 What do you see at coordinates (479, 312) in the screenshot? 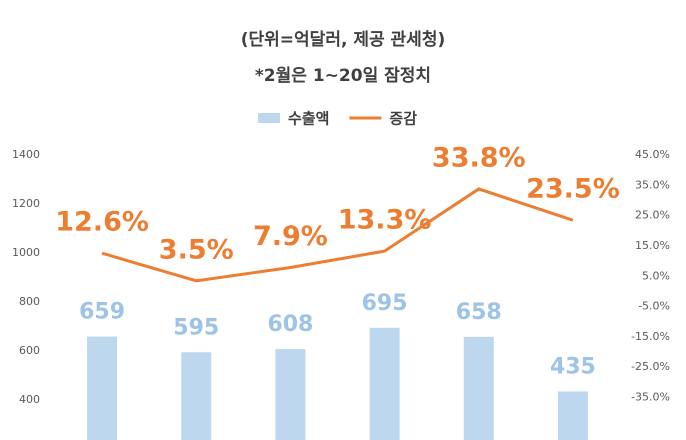
I see `bar-value-label: 658` at bounding box center [479, 312].